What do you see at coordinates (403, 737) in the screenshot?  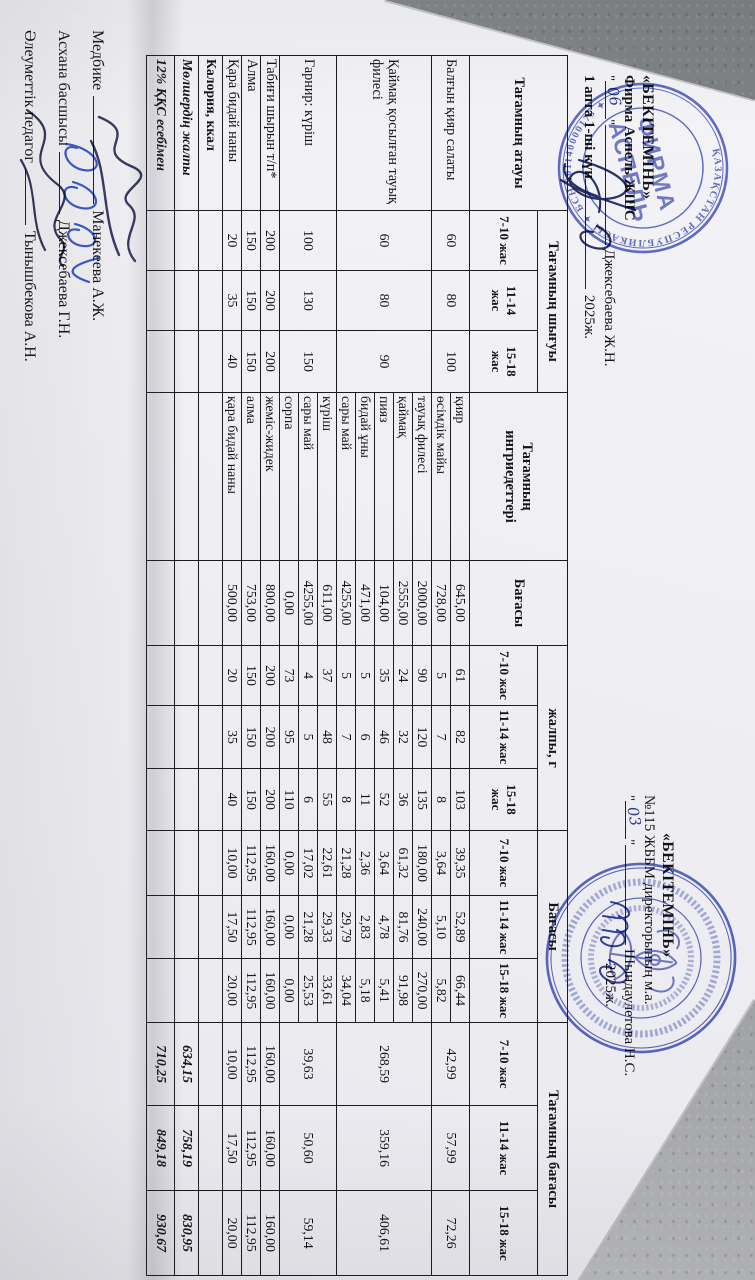 I see `grams-cell: 32` at bounding box center [403, 737].